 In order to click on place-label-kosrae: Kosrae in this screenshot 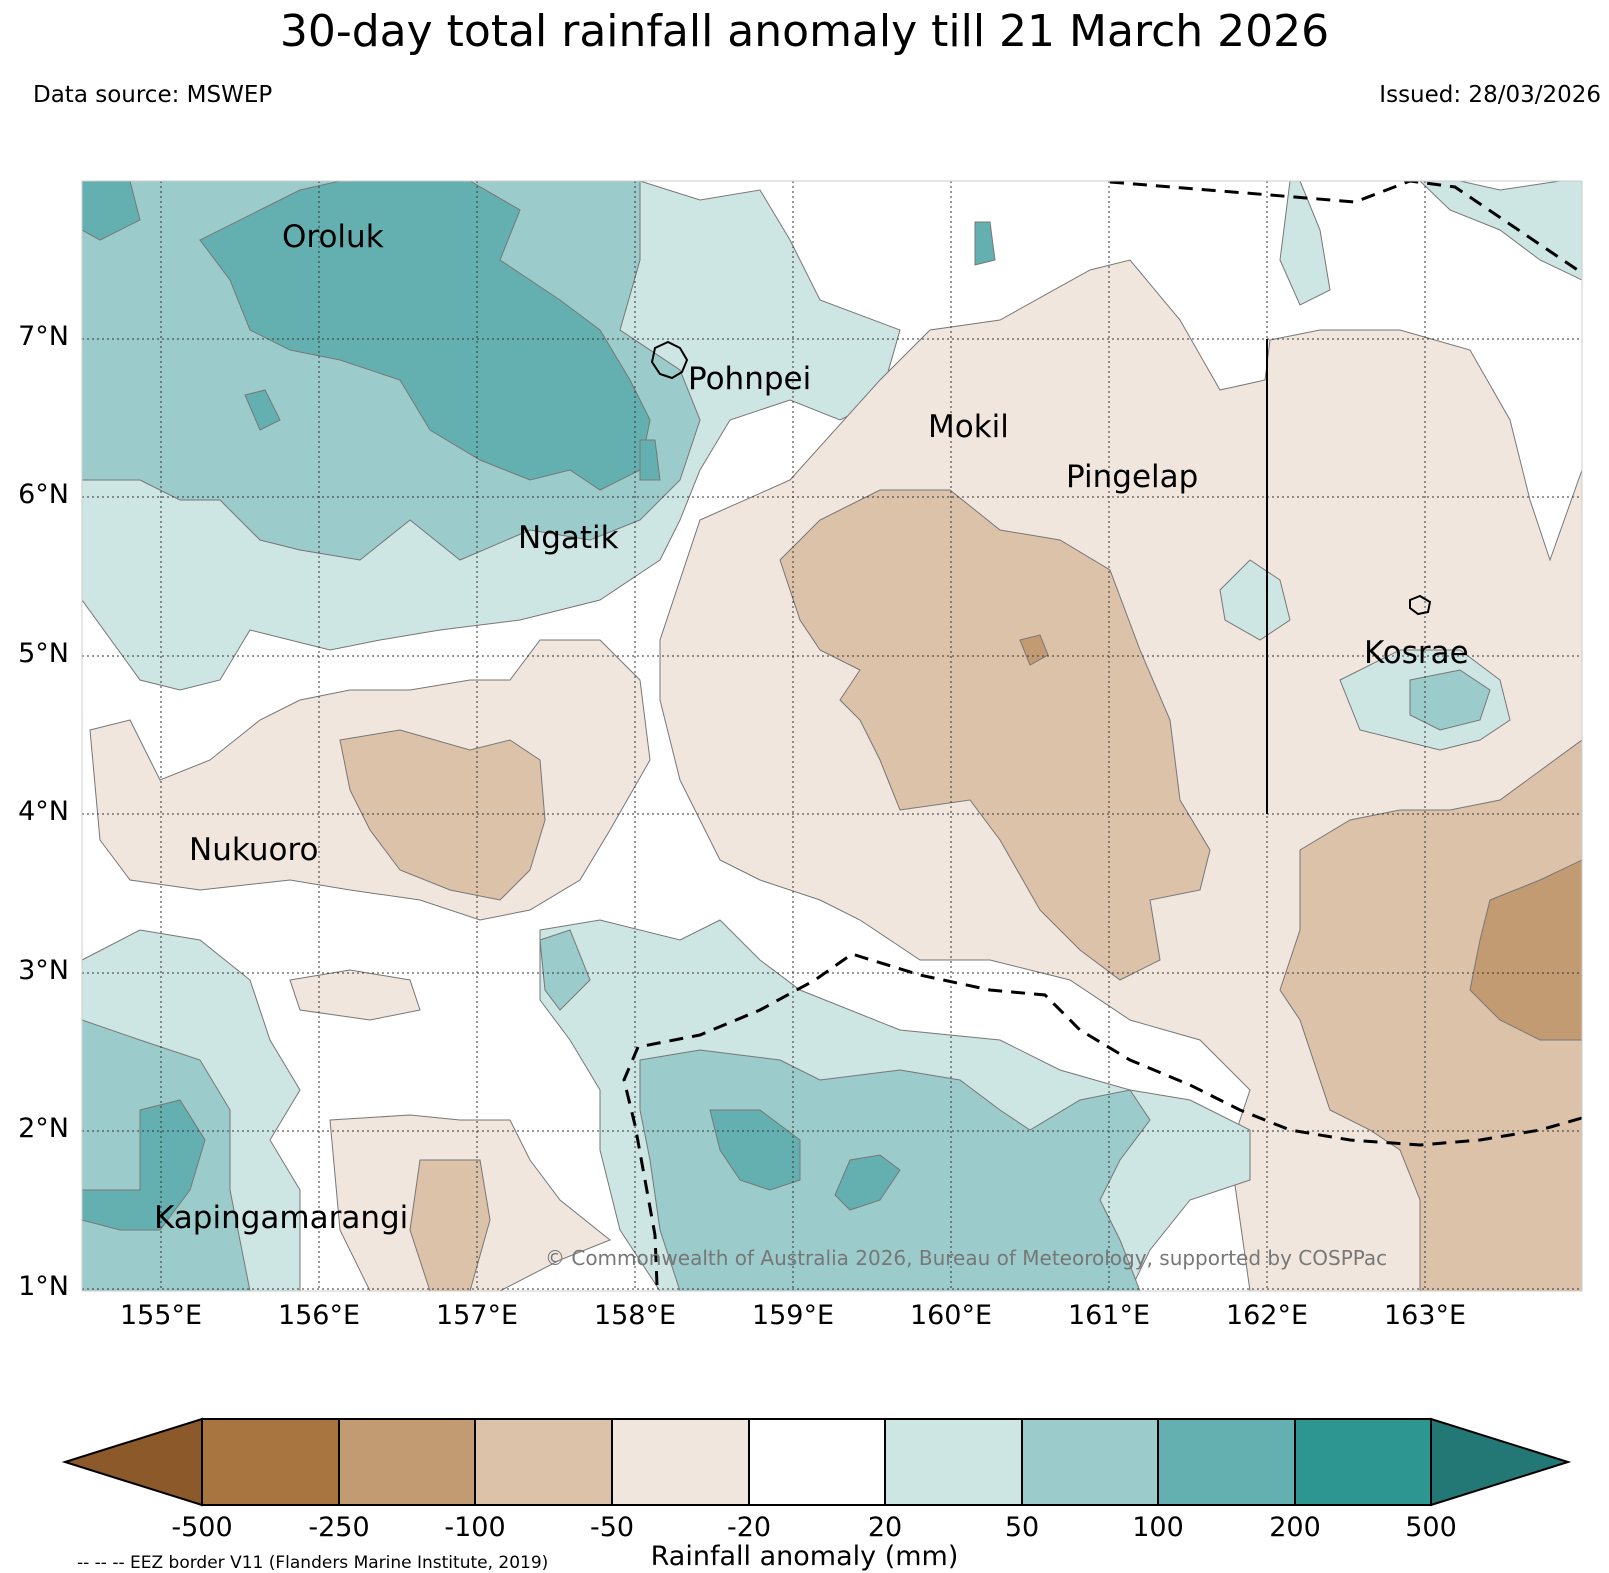, I will do `click(1416, 653)`.